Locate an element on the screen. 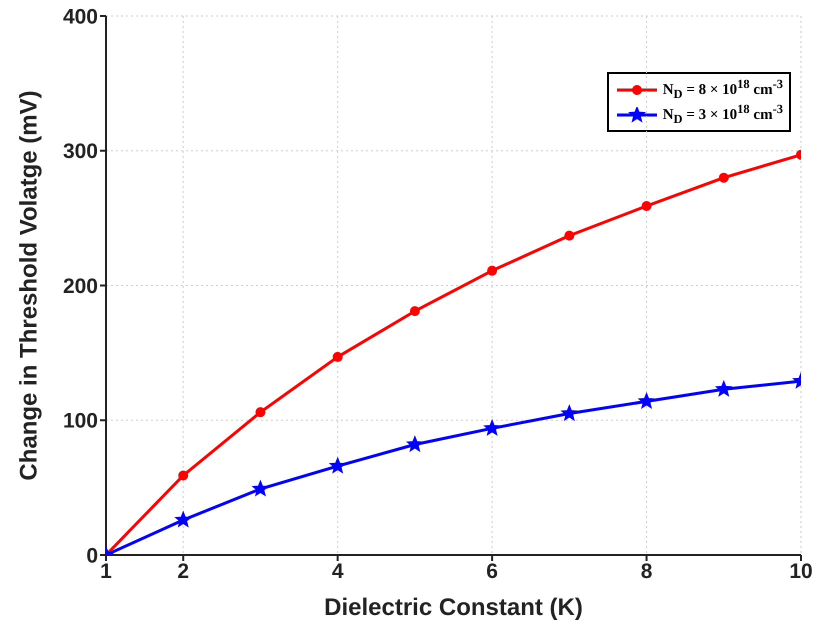 This screenshot has width=827, height=643. y-tick-label: 200 is located at coordinates (80, 286).